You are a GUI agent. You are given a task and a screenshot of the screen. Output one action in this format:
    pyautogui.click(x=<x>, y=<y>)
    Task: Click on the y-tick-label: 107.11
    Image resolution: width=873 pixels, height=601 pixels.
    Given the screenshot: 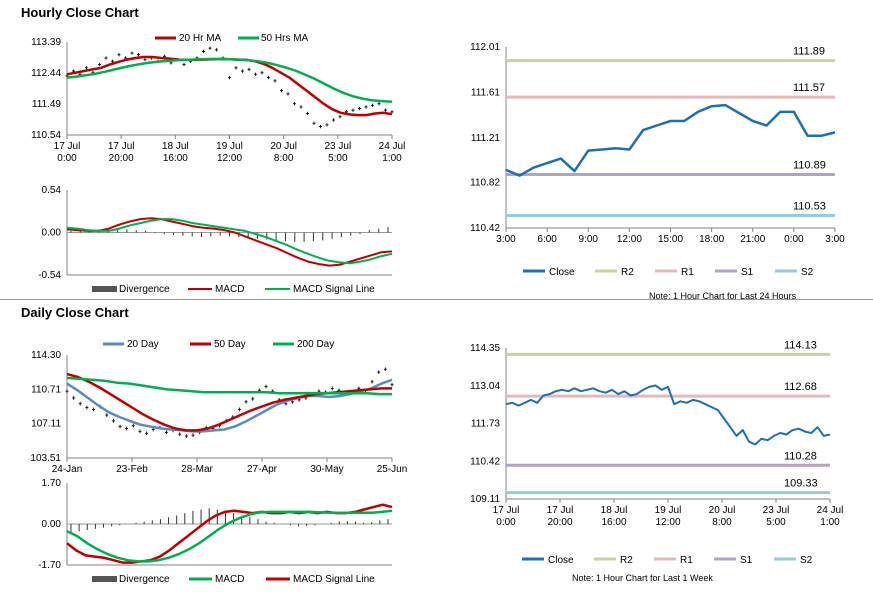 What is the action you would take?
    pyautogui.click(x=46, y=424)
    